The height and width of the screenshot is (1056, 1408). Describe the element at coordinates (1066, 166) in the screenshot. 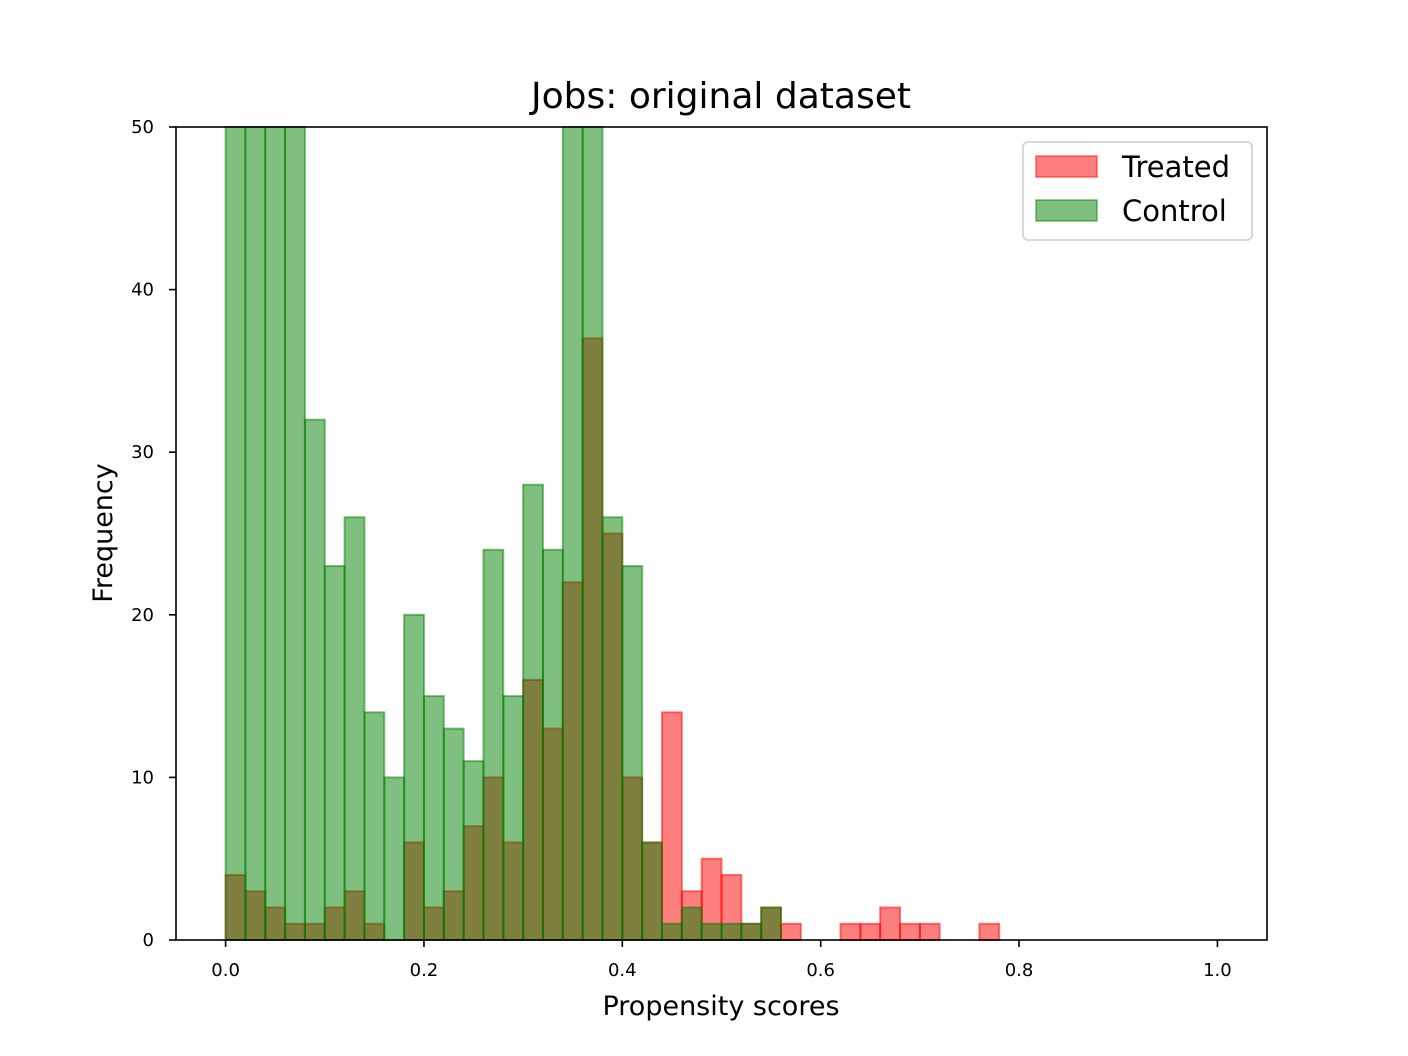

I see `legend-swatch-treated` at that location.